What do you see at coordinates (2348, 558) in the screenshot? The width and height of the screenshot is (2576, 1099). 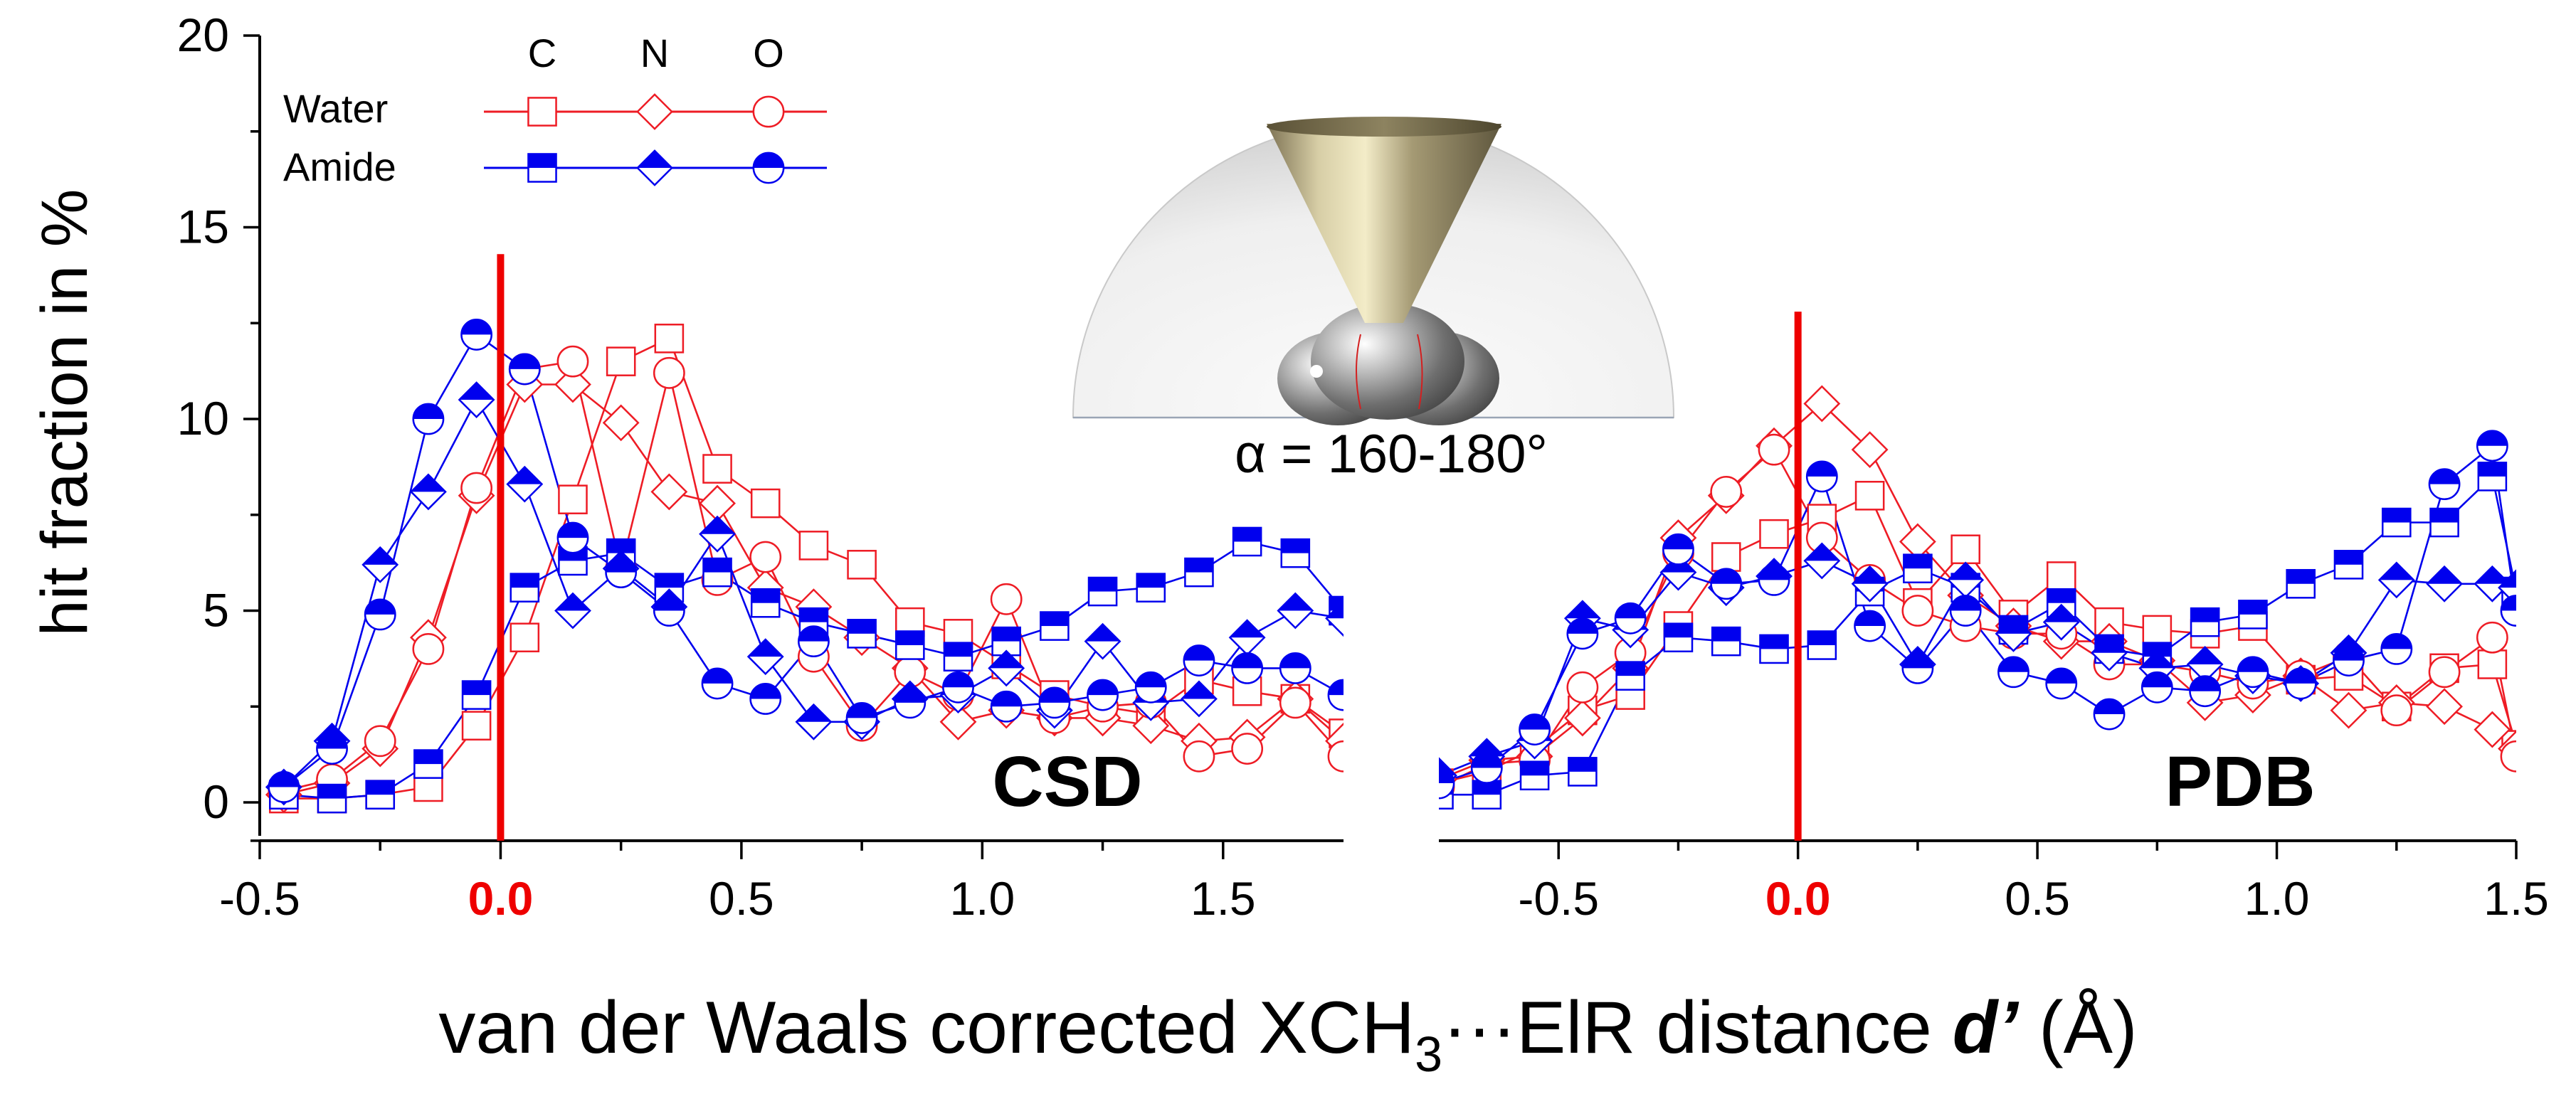 I see `panel-pdb-amide-c-point-19-fill` at bounding box center [2348, 558].